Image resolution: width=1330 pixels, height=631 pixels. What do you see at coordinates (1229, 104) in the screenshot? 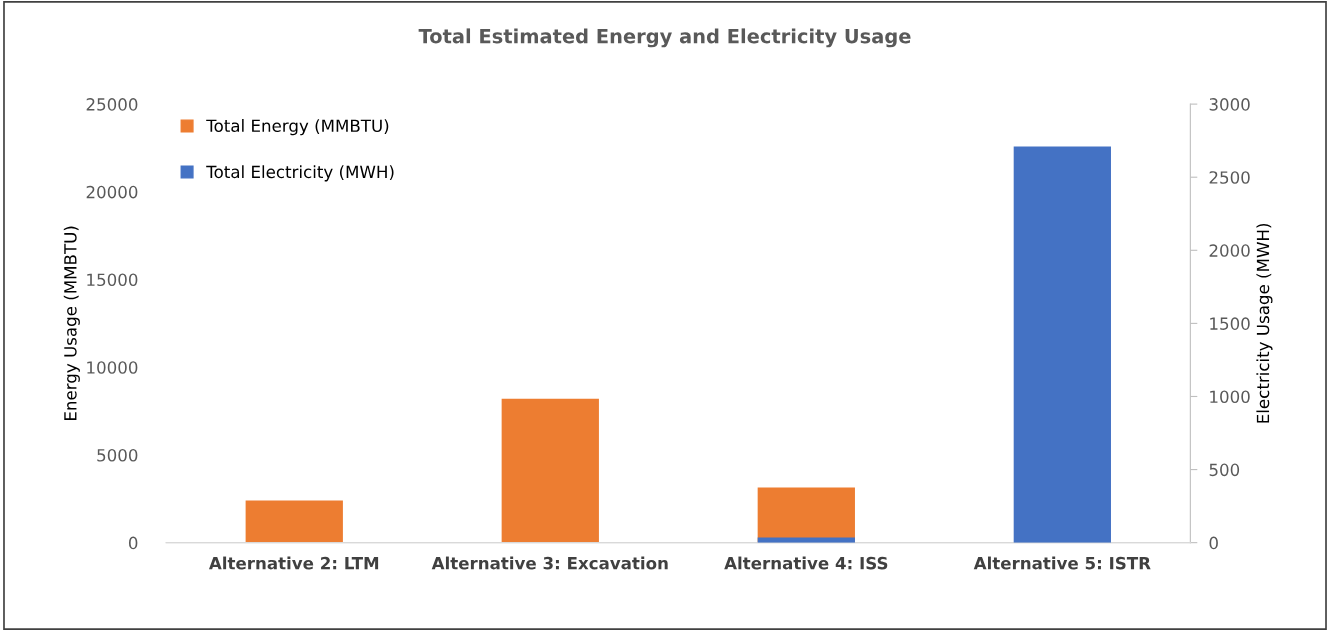
I see `y2-tick-label: 3000` at bounding box center [1229, 104].